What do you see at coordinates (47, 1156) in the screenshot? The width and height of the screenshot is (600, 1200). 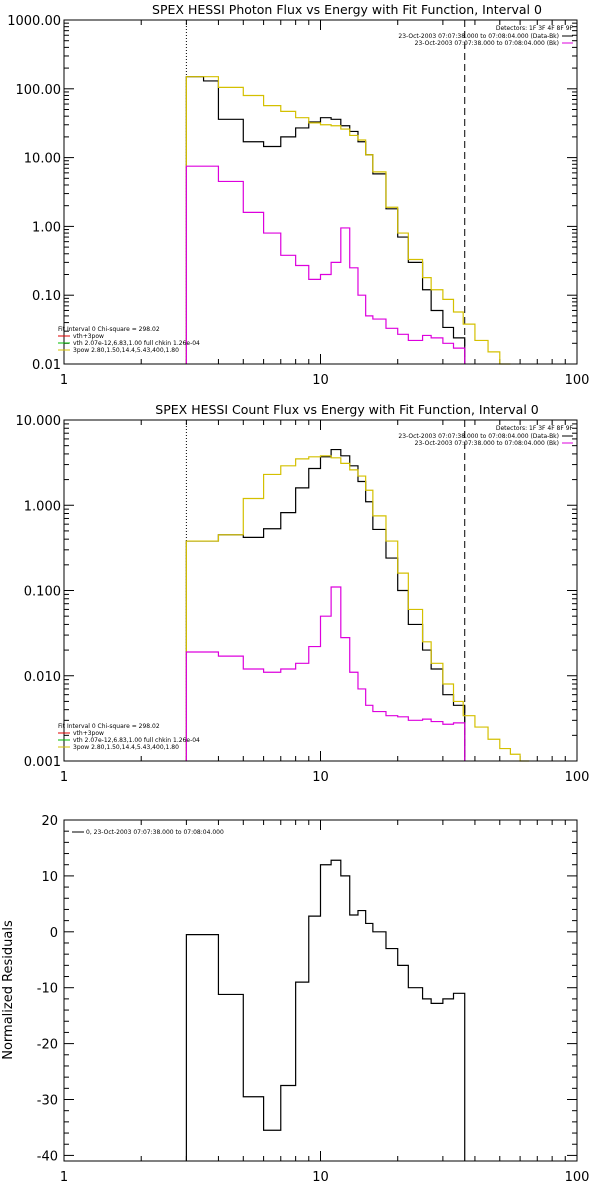 I see `y-tick-label: -40` at bounding box center [47, 1156].